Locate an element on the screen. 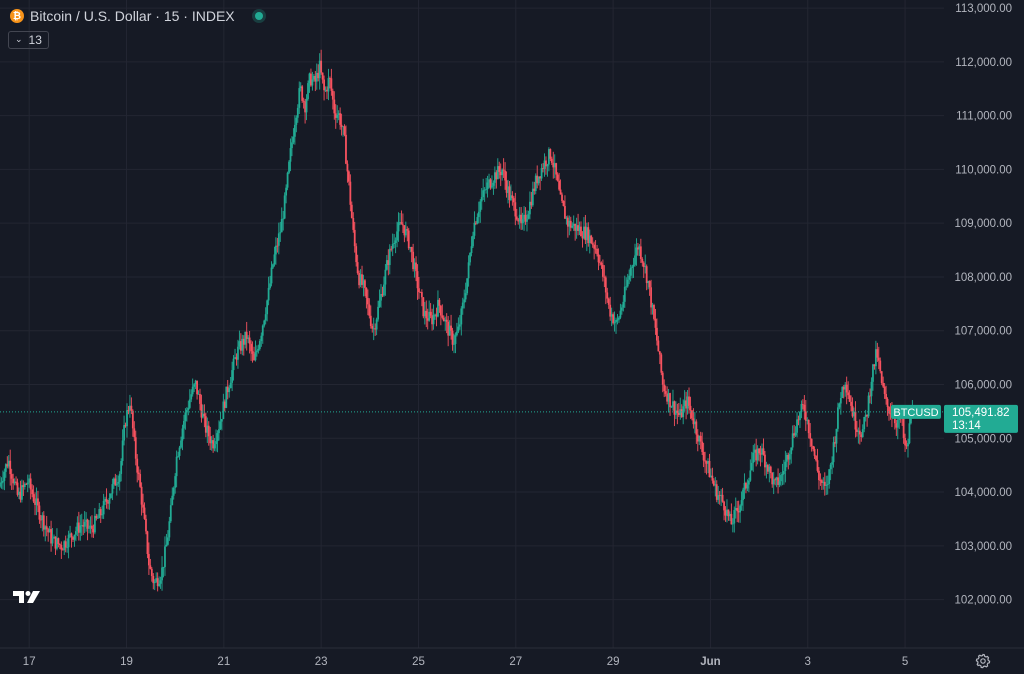 This screenshot has height=674, width=1024. x-tick-label: 23 is located at coordinates (321, 662).